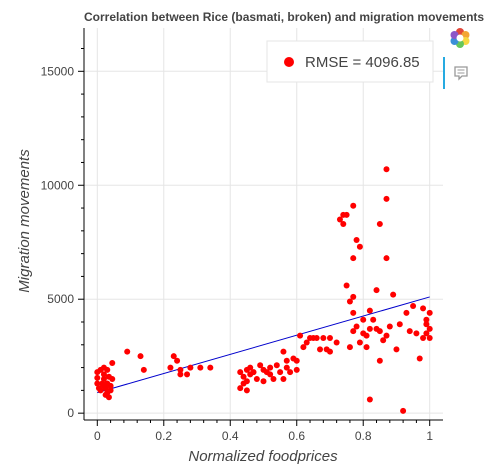  I want to click on x-tick-label: 1, so click(429, 436).